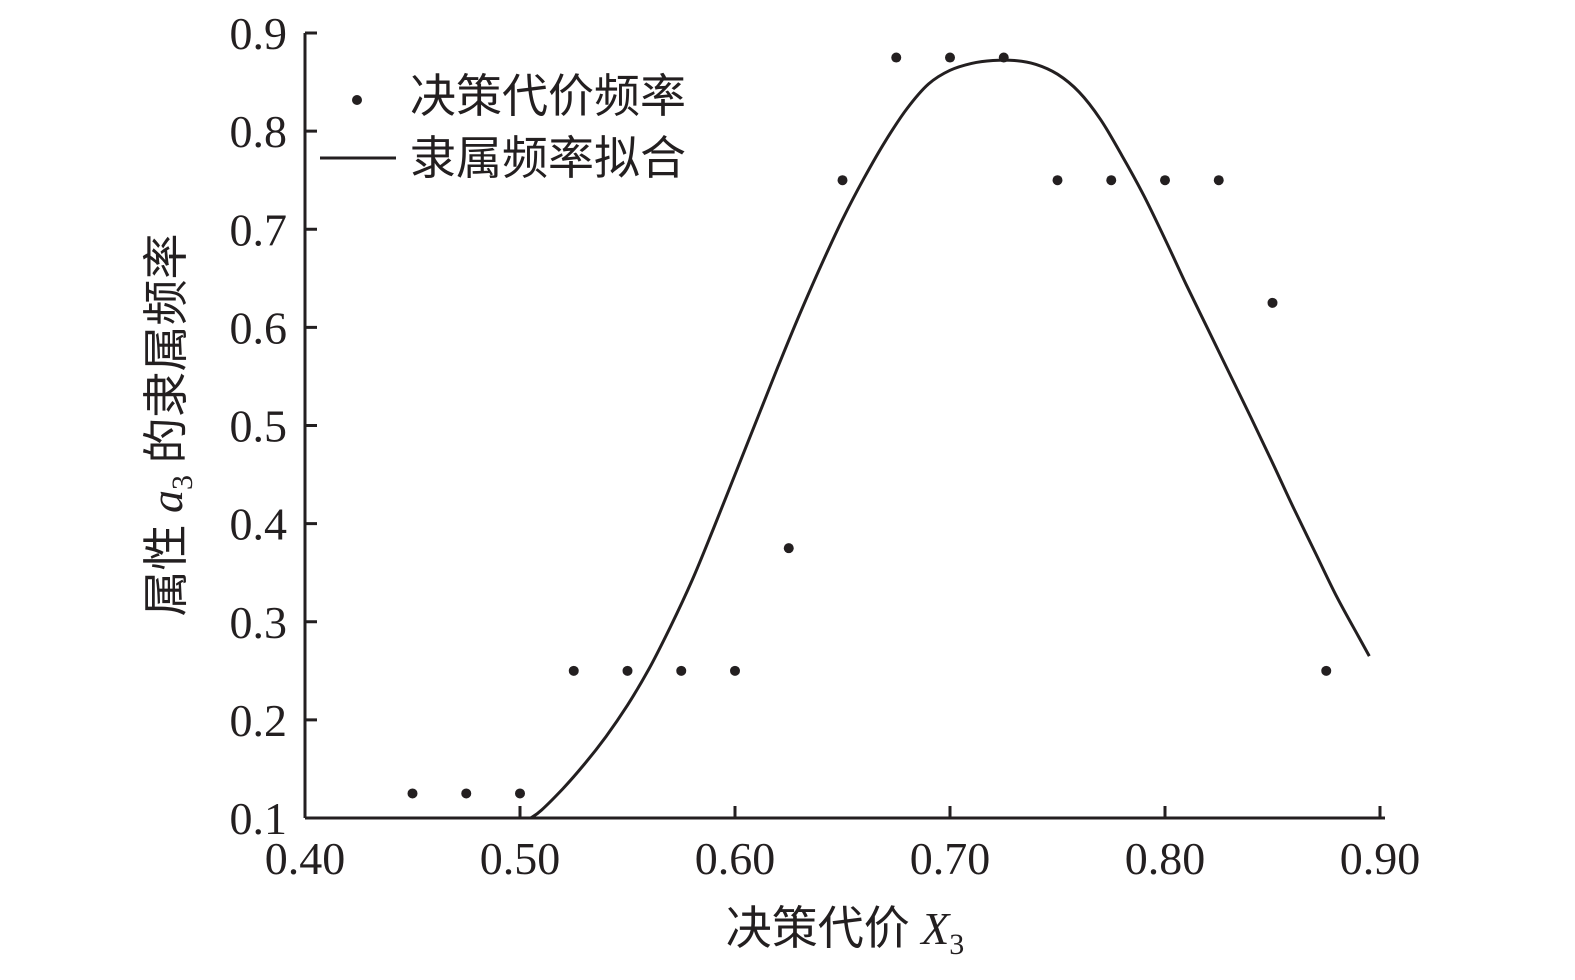  Describe the element at coordinates (1165, 858) in the screenshot. I see `x-tick-label: 0.80` at that location.